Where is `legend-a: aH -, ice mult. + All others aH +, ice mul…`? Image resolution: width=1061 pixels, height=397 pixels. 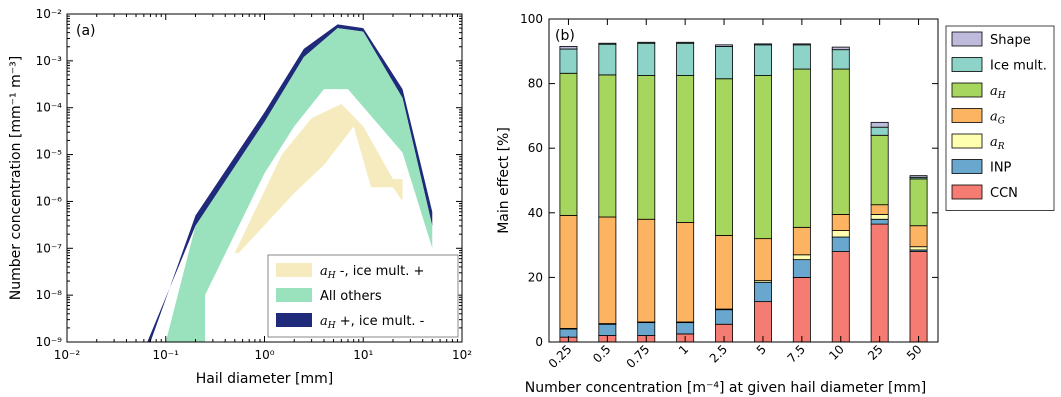
legend-a: aH -, ice mult. + All others aH +, ice mul… is located at coordinates (363, 296).